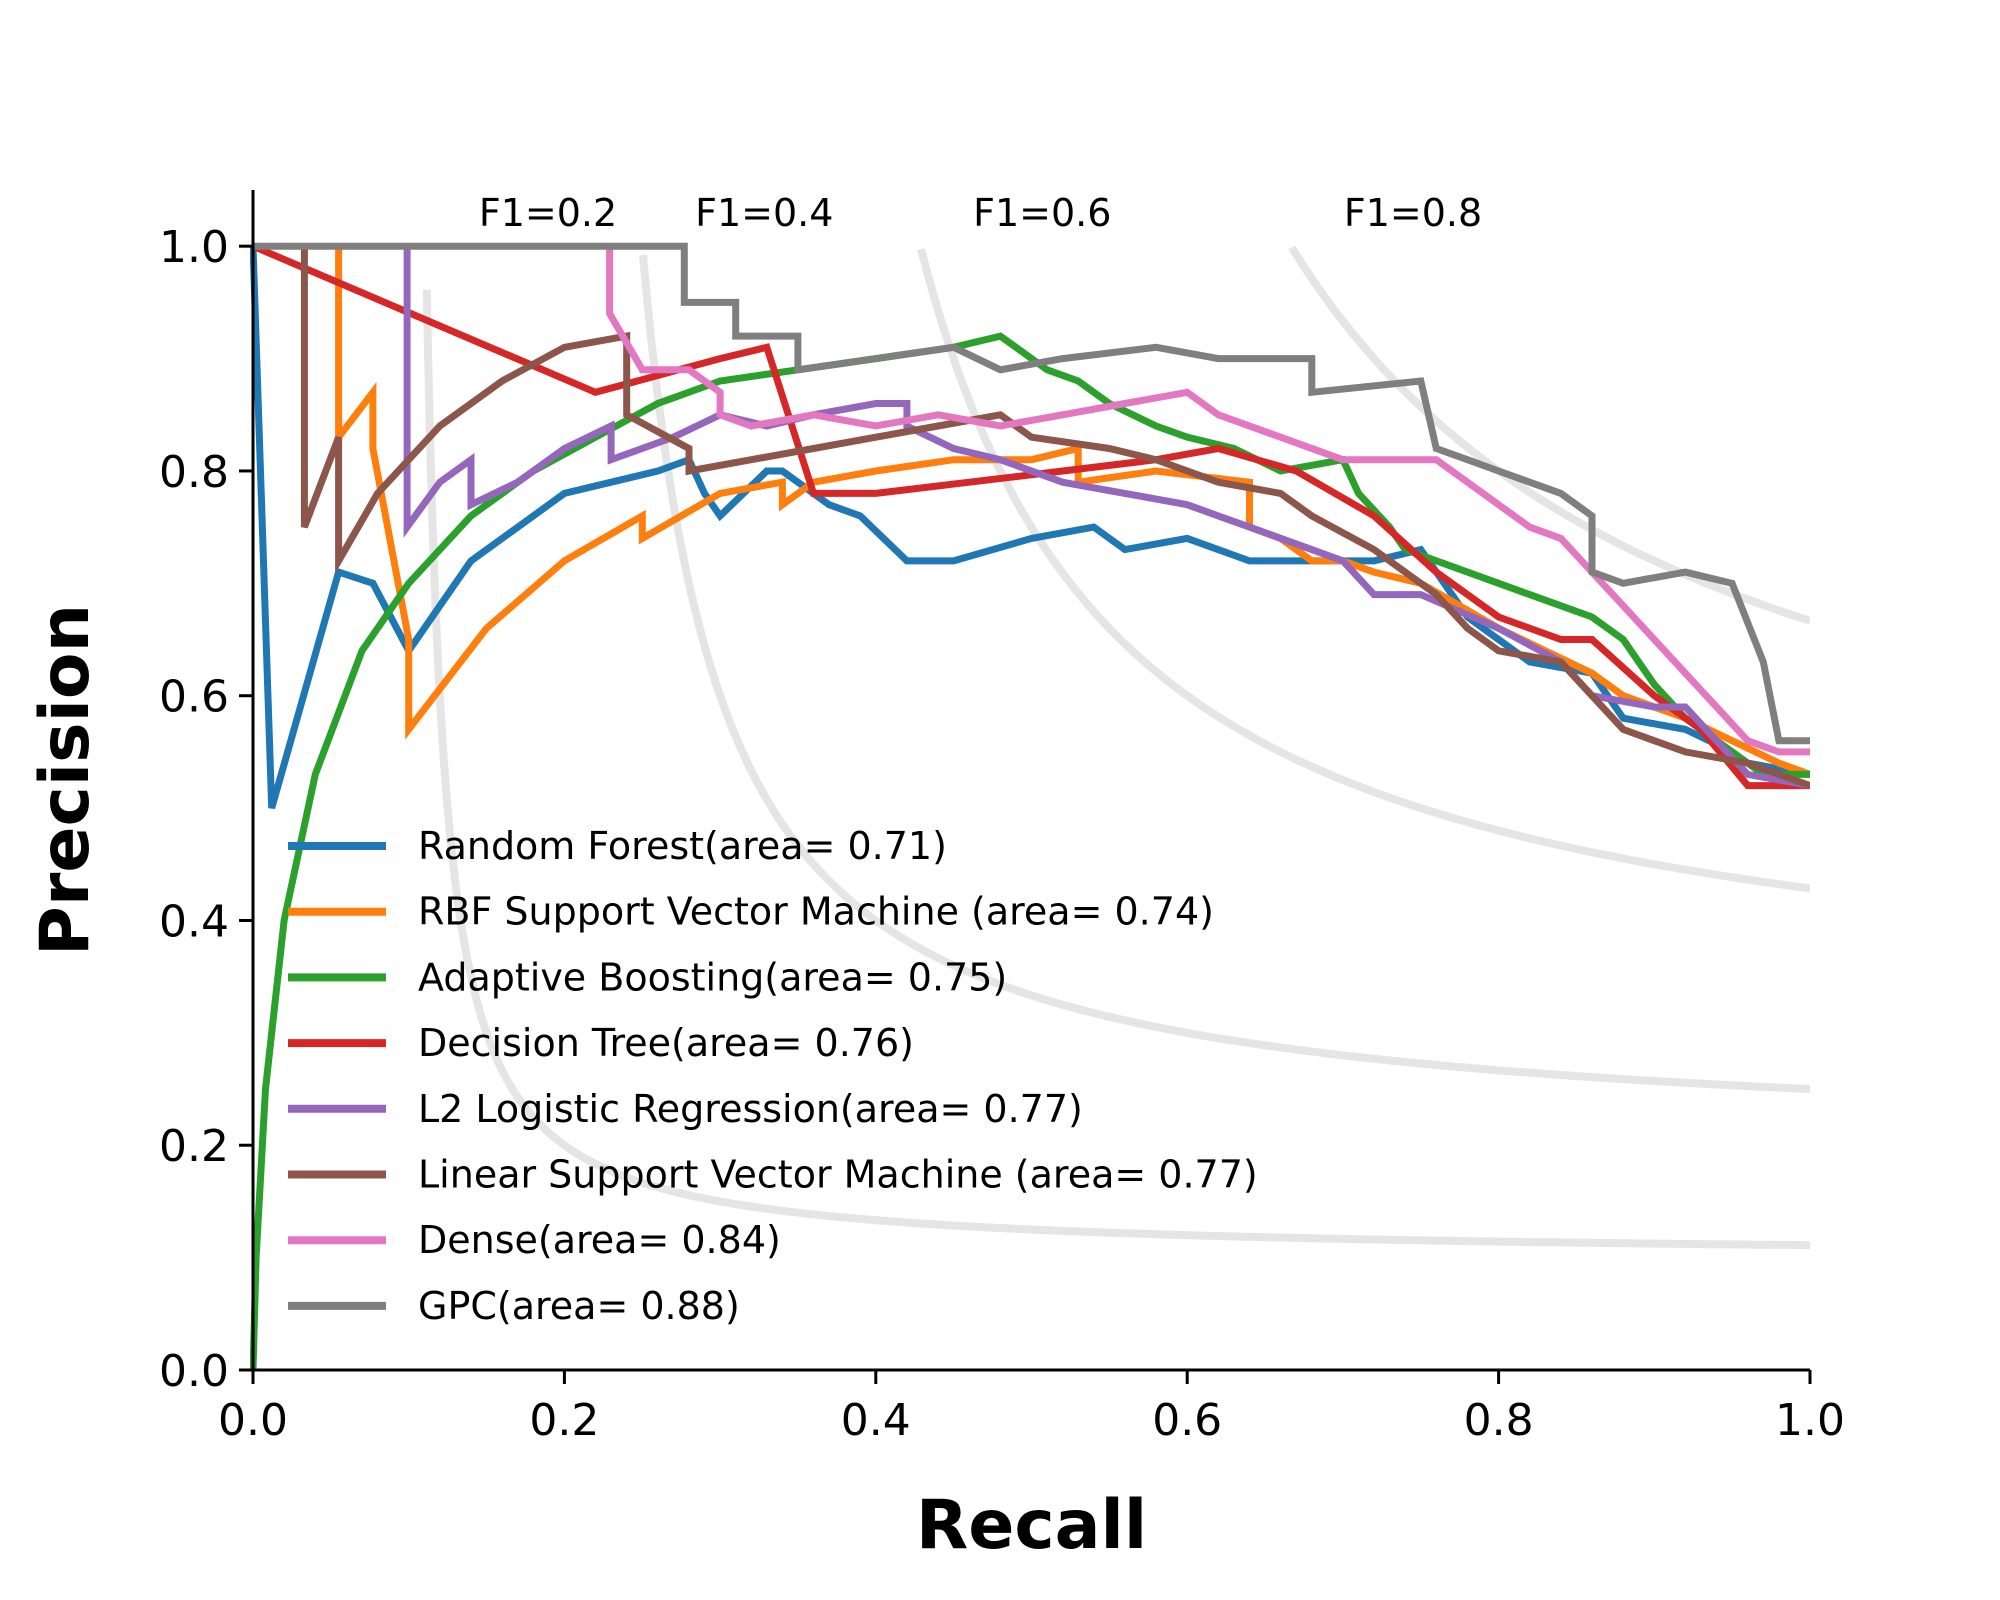 The height and width of the screenshot is (1600, 2000). I want to click on x-tick-label: 0.2, so click(564, 1420).